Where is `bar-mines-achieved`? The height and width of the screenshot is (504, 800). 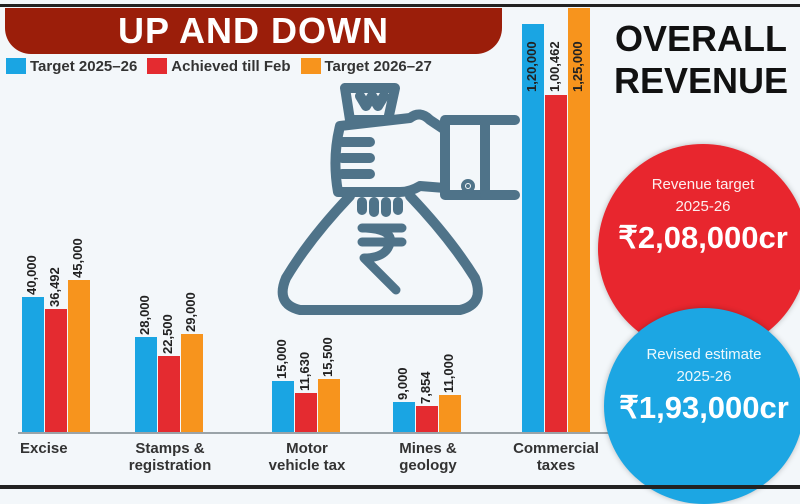
bar-mines-achieved is located at coordinates (427, 419).